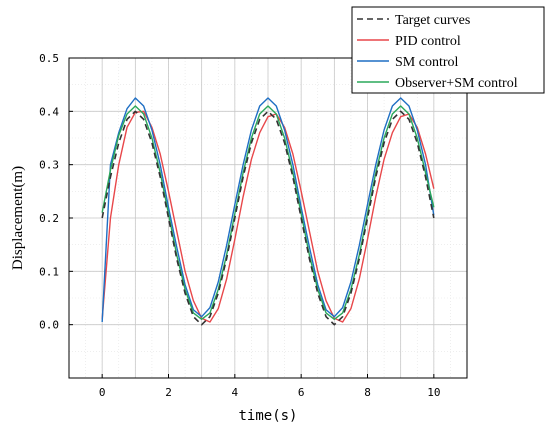 Image resolution: width=550 pixels, height=431 pixels. I want to click on y-tick-label: 0.2, so click(49, 218).